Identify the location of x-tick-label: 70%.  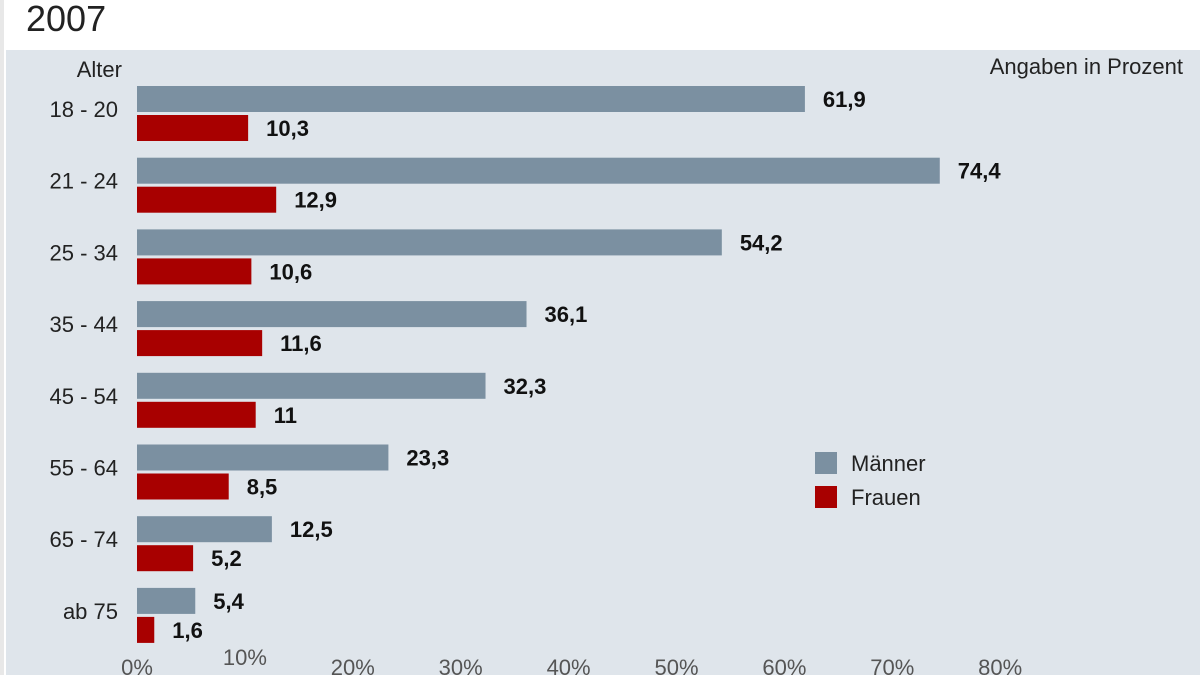
(892, 665).